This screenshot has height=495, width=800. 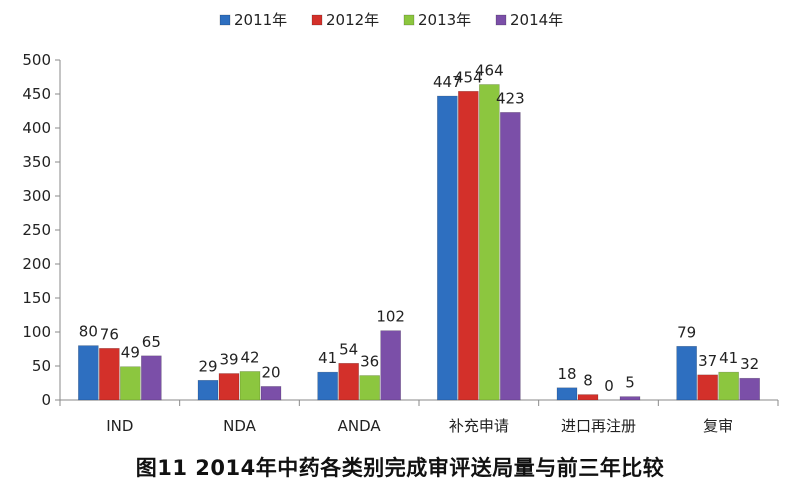 I want to click on y-axis: 0 50 100 150 200 250 300 350 400 450 500, so click(x=41, y=230).